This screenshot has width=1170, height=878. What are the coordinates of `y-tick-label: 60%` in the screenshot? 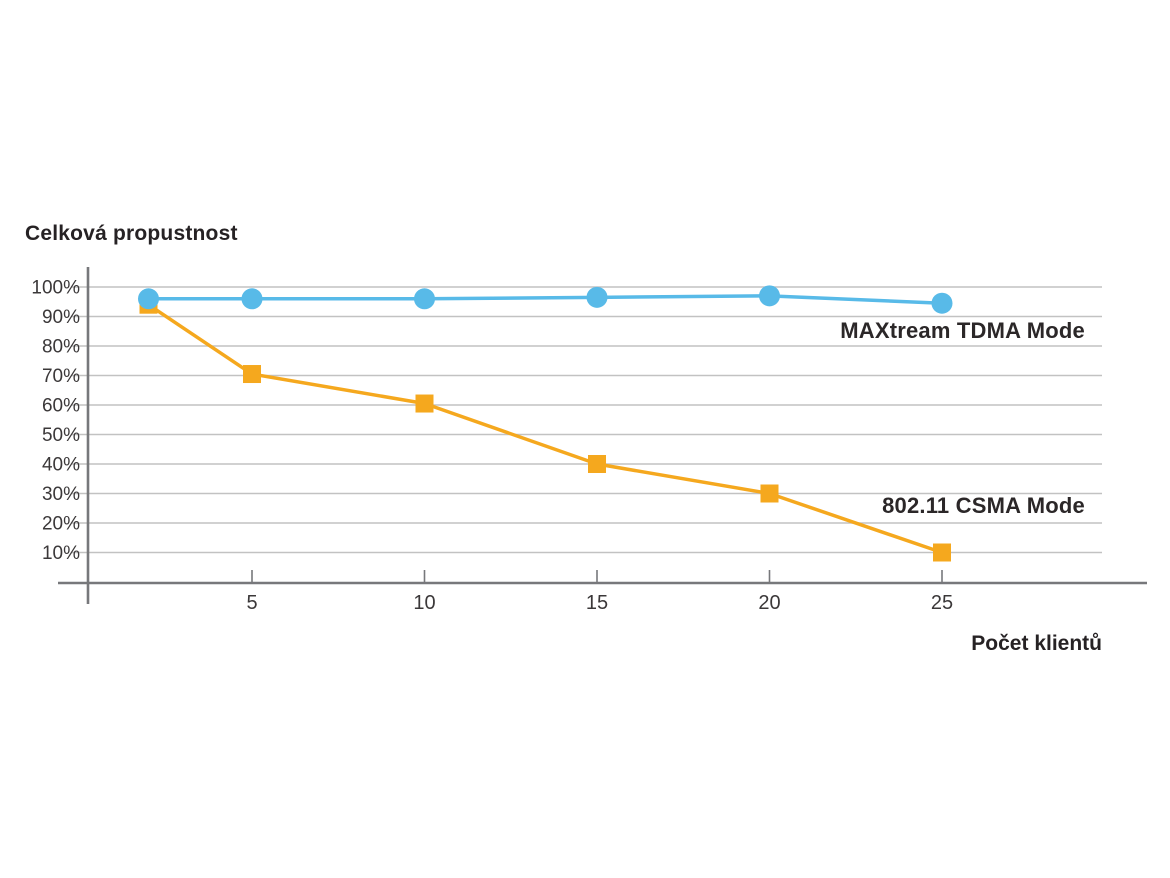 It's located at (61, 406).